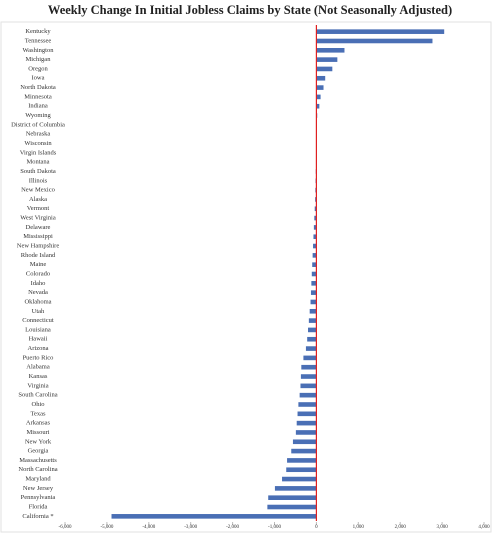 The width and height of the screenshot is (500, 534). What do you see at coordinates (38, 134) in the screenshot?
I see `y-tick-label: Nebraska` at bounding box center [38, 134].